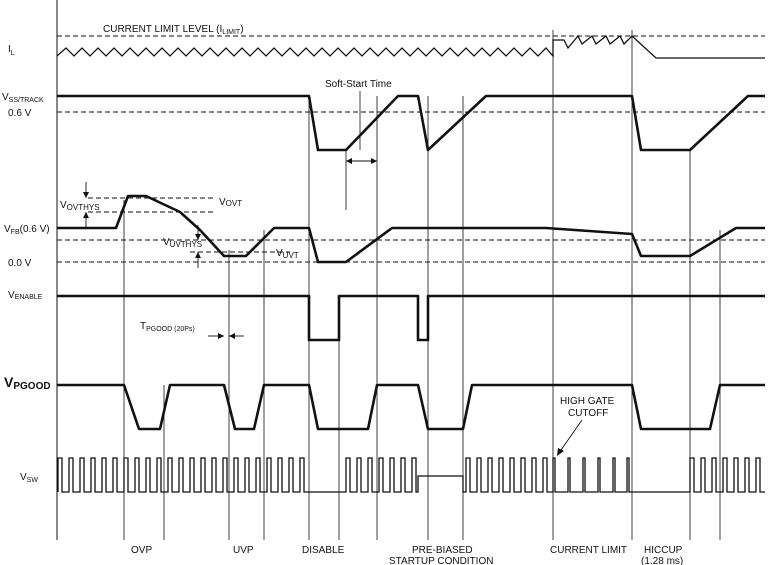 Image resolution: width=770 pixels, height=565 pixels. What do you see at coordinates (411, 475) in the screenshot?
I see `vsw-waveform` at bounding box center [411, 475].